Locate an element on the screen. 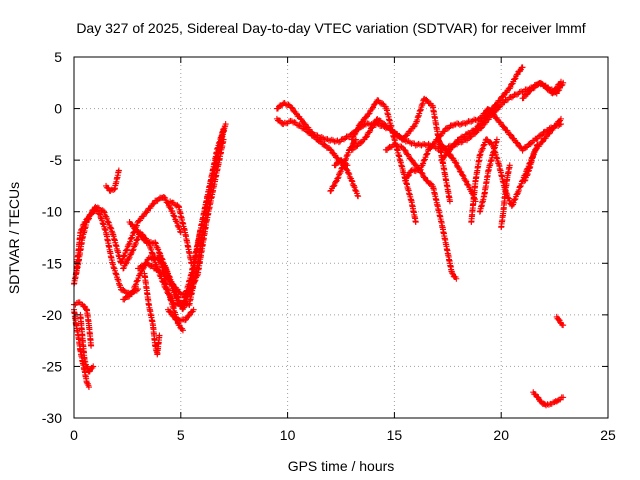 The image size is (640, 480). y-tick-label: 5 is located at coordinates (58, 57).